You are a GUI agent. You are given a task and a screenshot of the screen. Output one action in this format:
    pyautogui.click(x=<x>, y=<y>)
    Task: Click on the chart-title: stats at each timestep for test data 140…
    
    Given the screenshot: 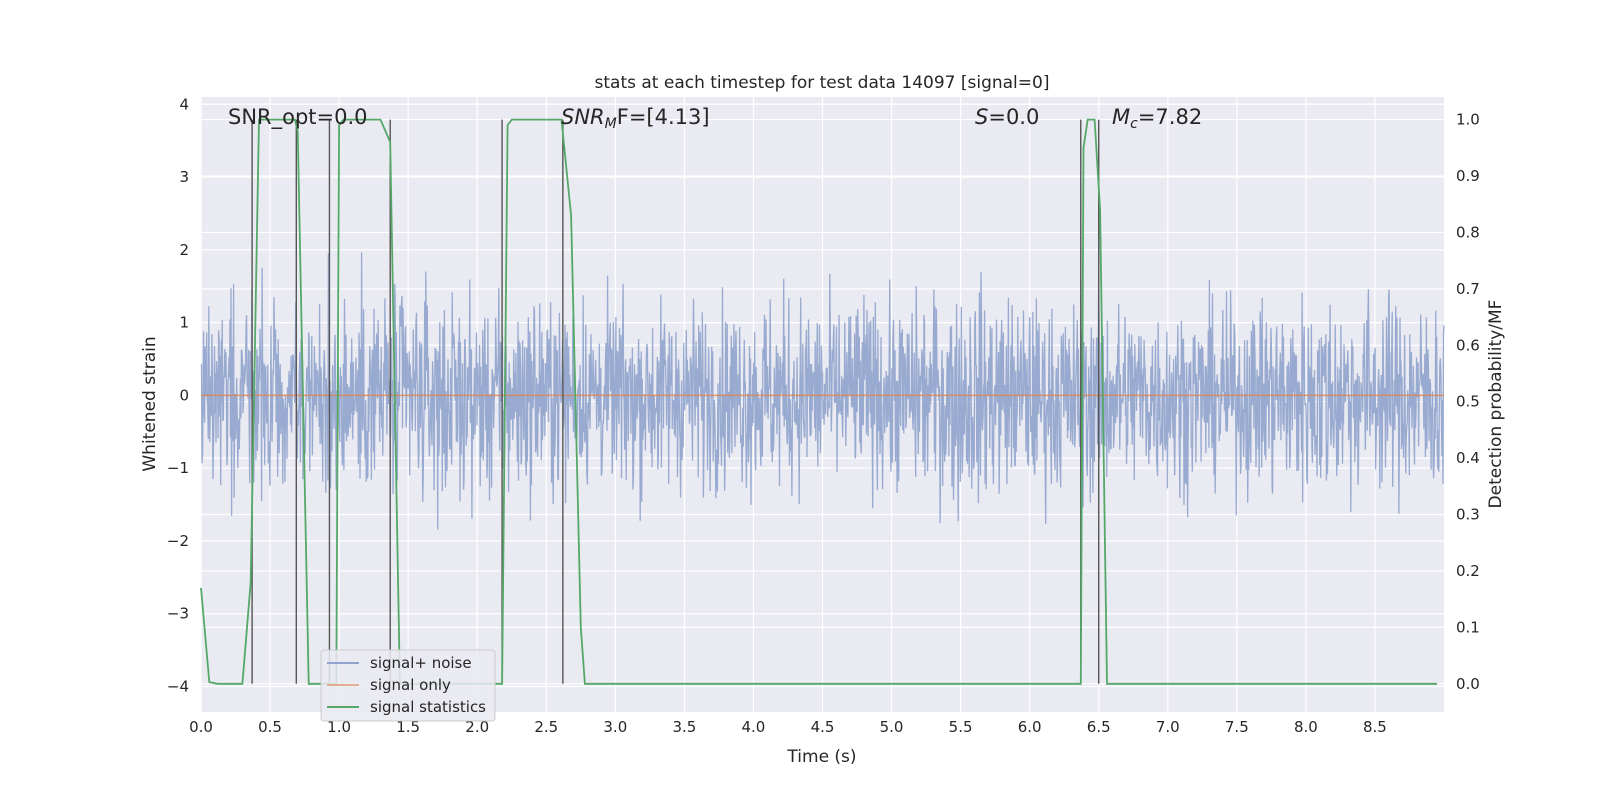 What is the action you would take?
    pyautogui.click(x=822, y=83)
    